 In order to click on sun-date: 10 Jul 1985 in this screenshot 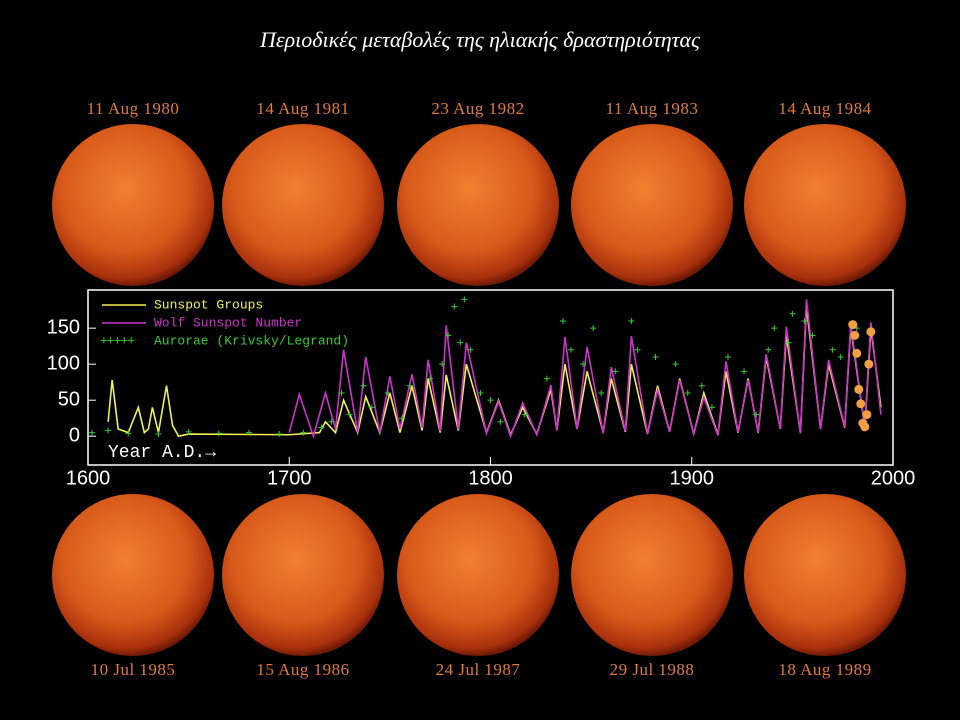, I will do `click(133, 669)`.